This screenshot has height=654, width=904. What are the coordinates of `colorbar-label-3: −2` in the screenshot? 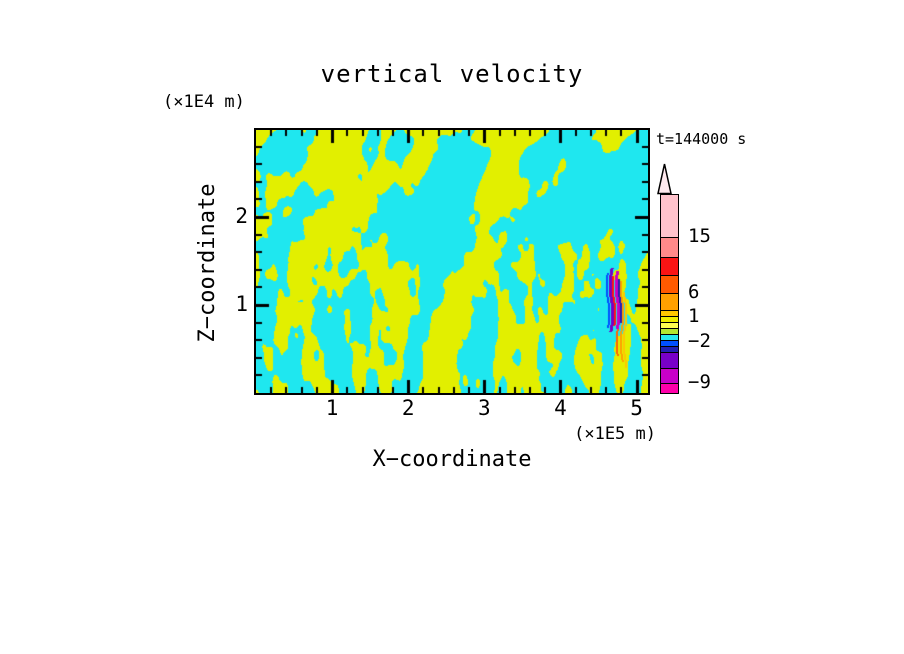 It's located at (699, 341).